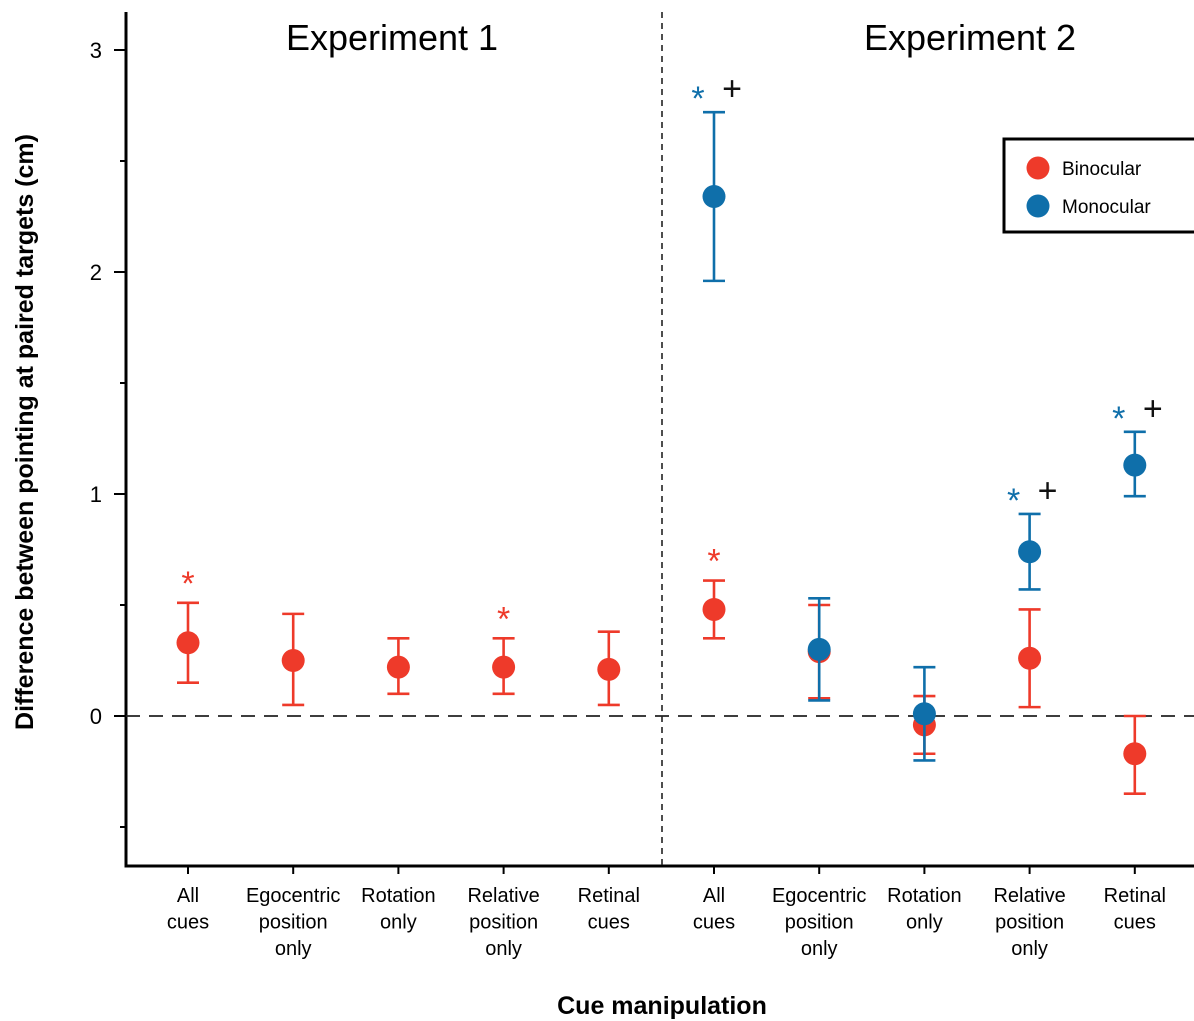 This screenshot has height=1021, width=1194. What do you see at coordinates (96, 50) in the screenshot?
I see `y-tick-label: 3` at bounding box center [96, 50].